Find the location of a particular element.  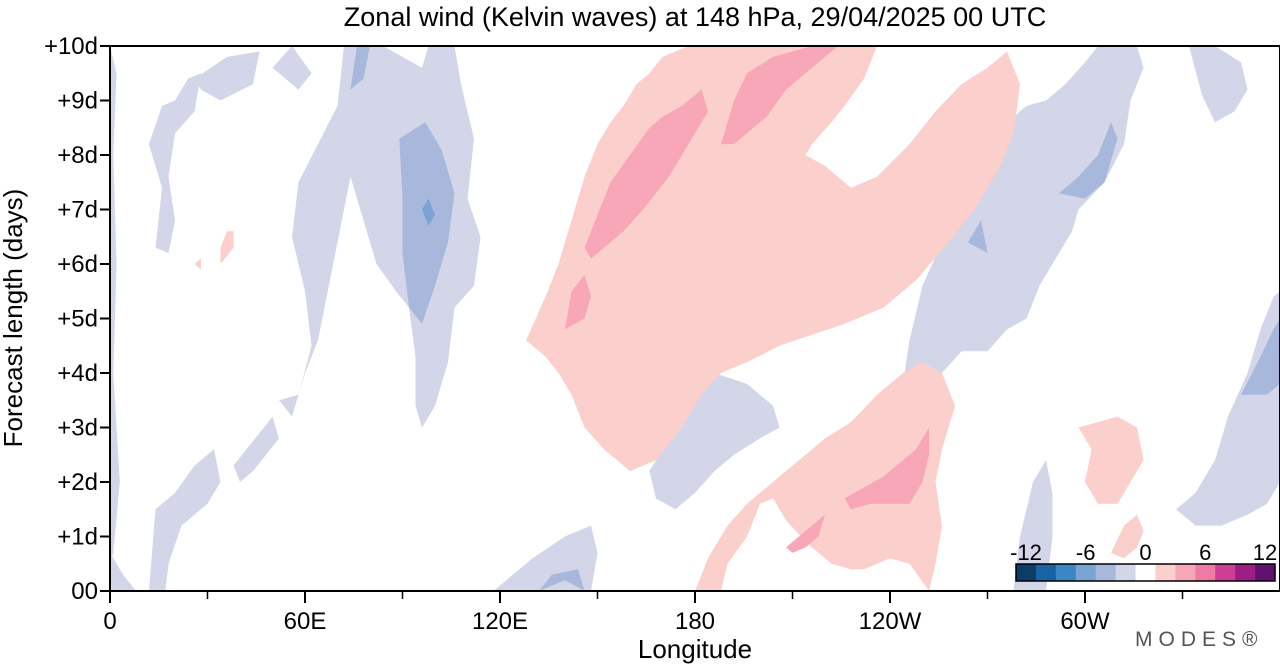

y-tick-label-5: +5d is located at coordinates (77, 319).